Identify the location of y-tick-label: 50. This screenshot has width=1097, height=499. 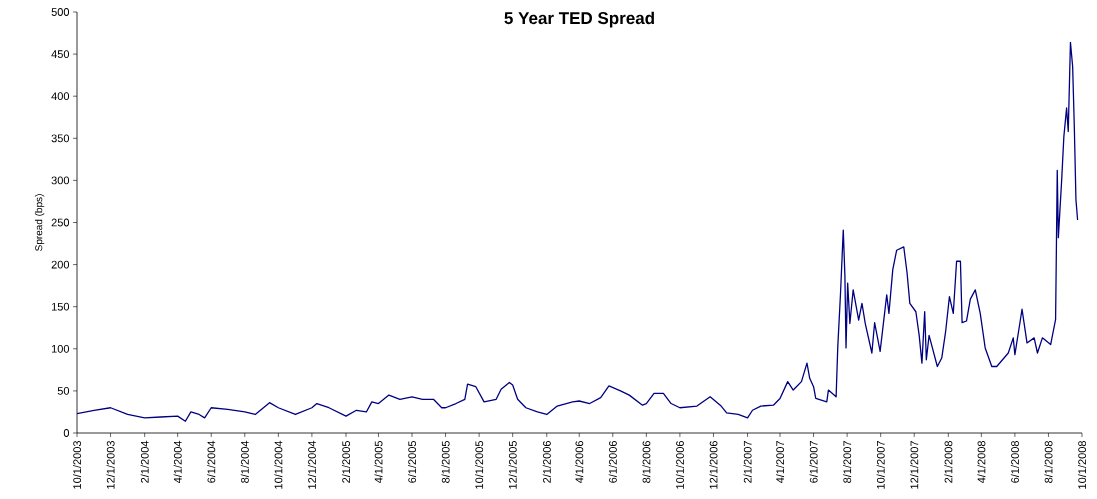
(63, 391).